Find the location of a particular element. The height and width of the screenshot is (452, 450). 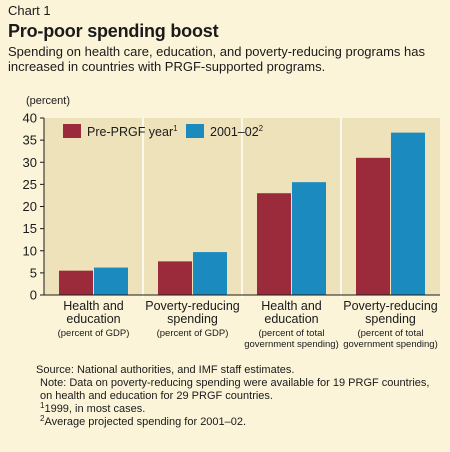

legend-label: Pre-PRGF year1 is located at coordinates (132, 131).